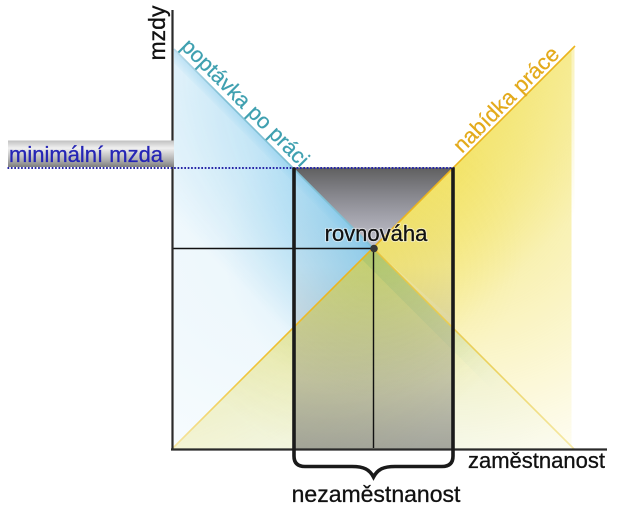 This screenshot has height=512, width=619. Describe the element at coordinates (86, 154) in the screenshot. I see `svg-text: minimální mzda` at that location.